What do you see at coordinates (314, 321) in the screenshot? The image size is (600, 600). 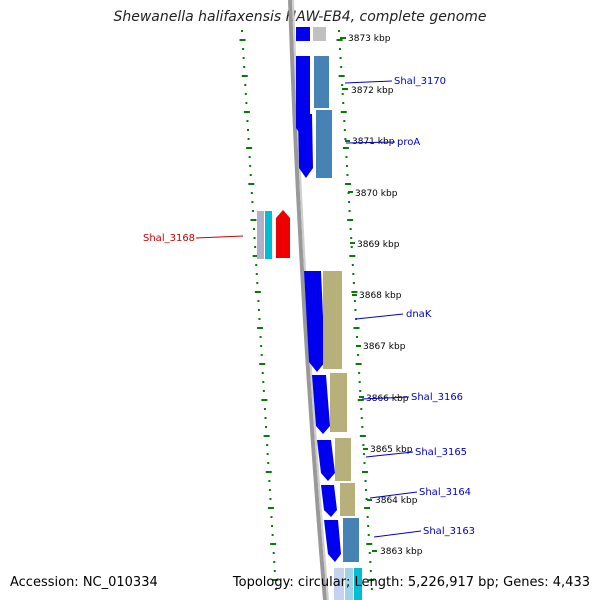 I see `gene-dnak` at bounding box center [314, 321].